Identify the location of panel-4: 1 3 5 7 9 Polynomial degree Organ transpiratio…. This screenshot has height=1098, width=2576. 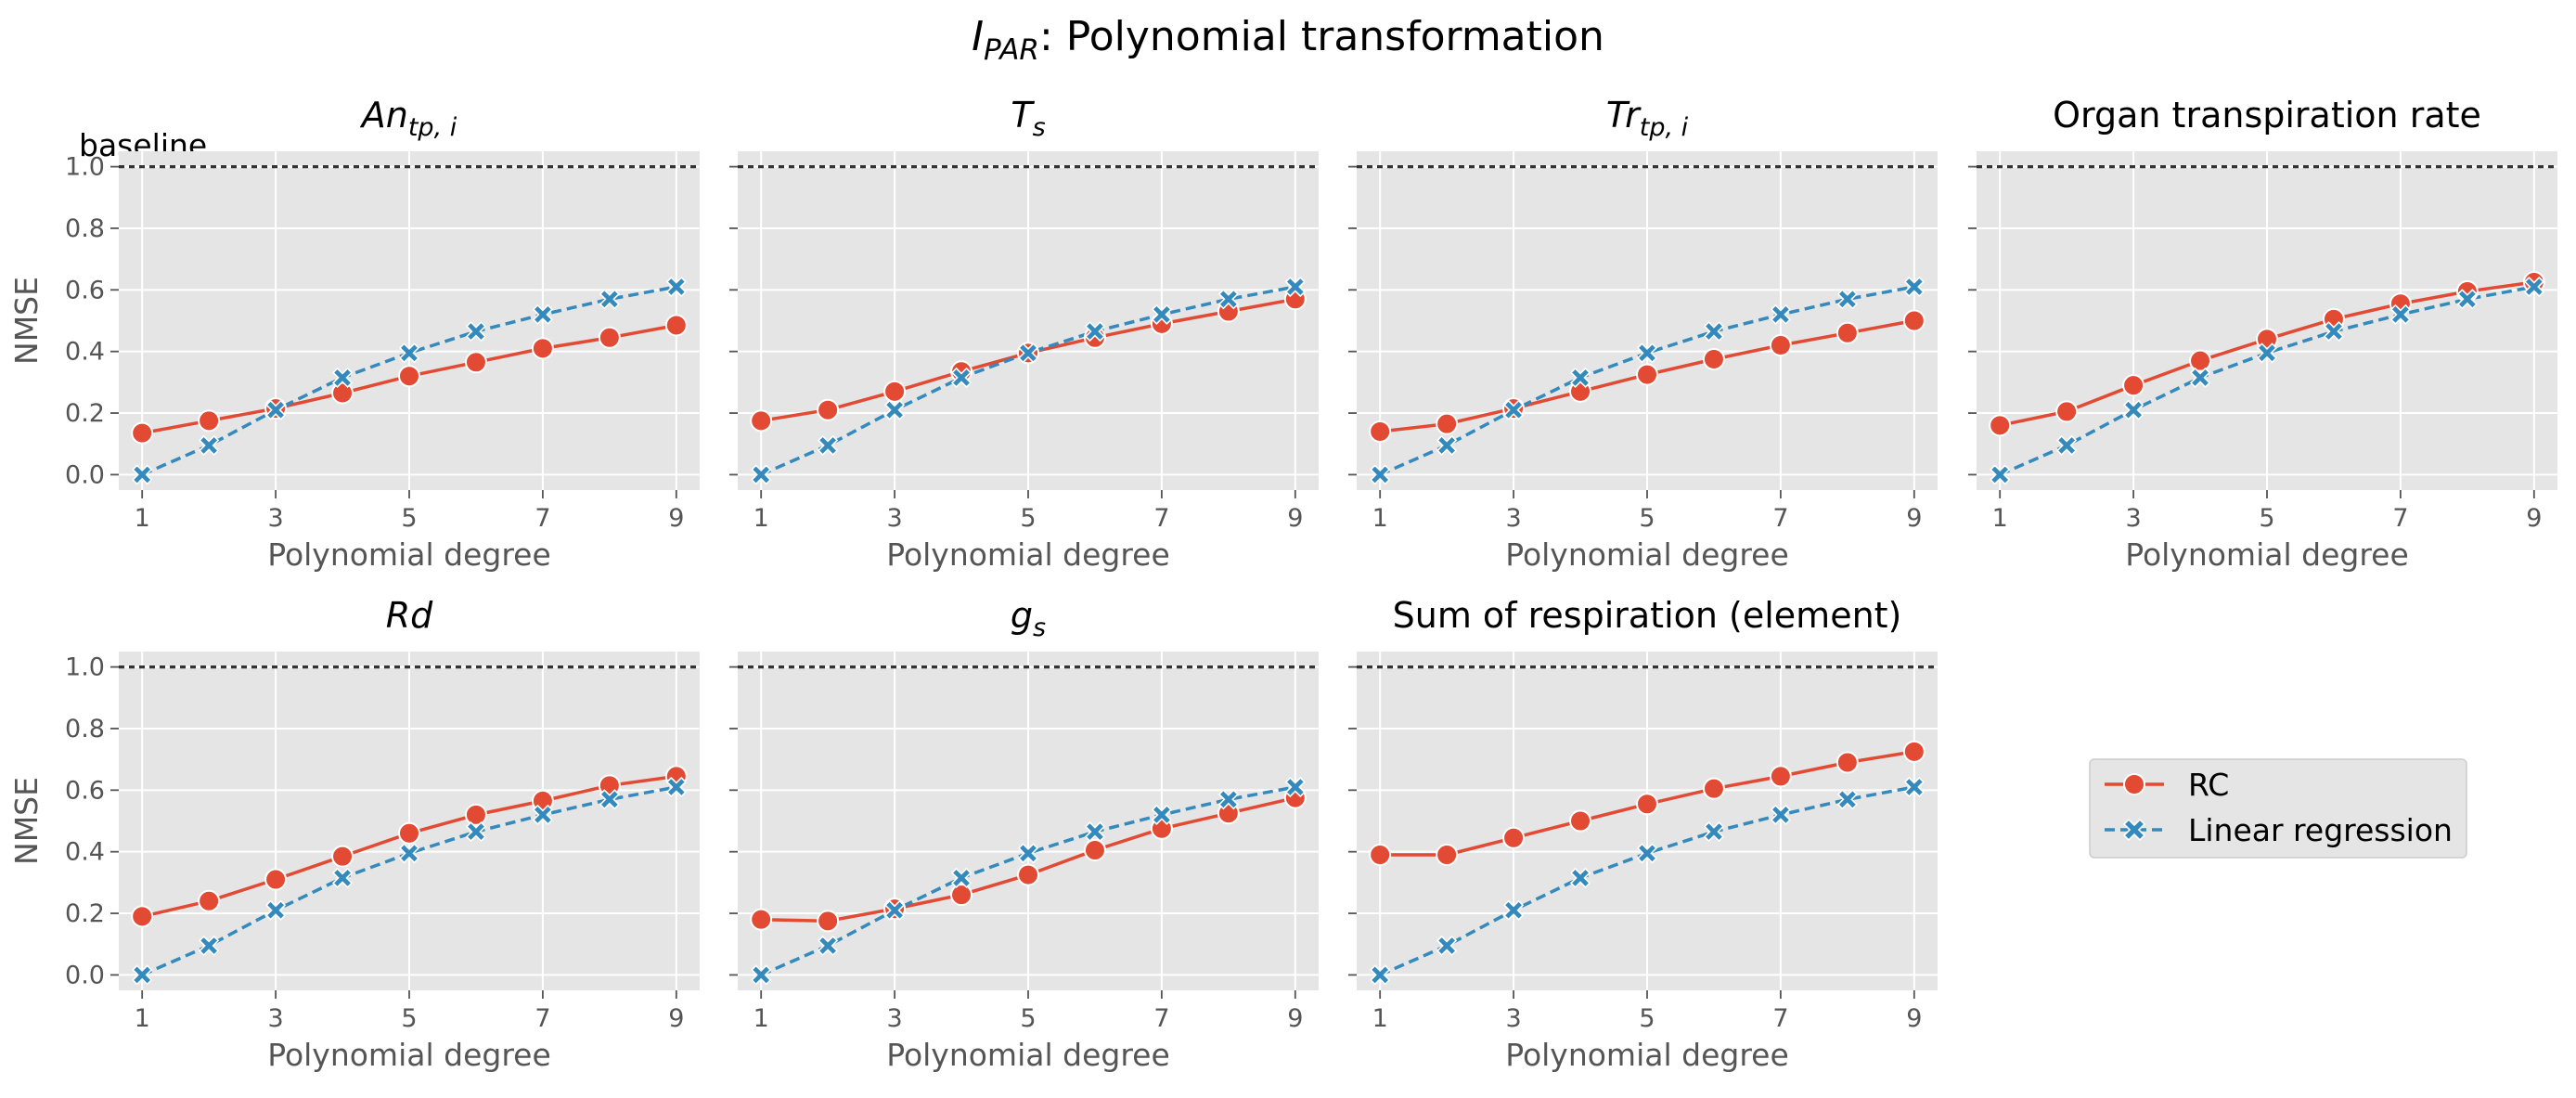
(2262, 334).